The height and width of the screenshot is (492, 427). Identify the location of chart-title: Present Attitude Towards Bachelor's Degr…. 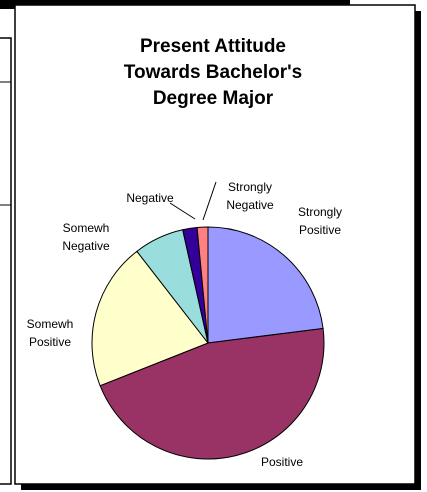
(213, 72).